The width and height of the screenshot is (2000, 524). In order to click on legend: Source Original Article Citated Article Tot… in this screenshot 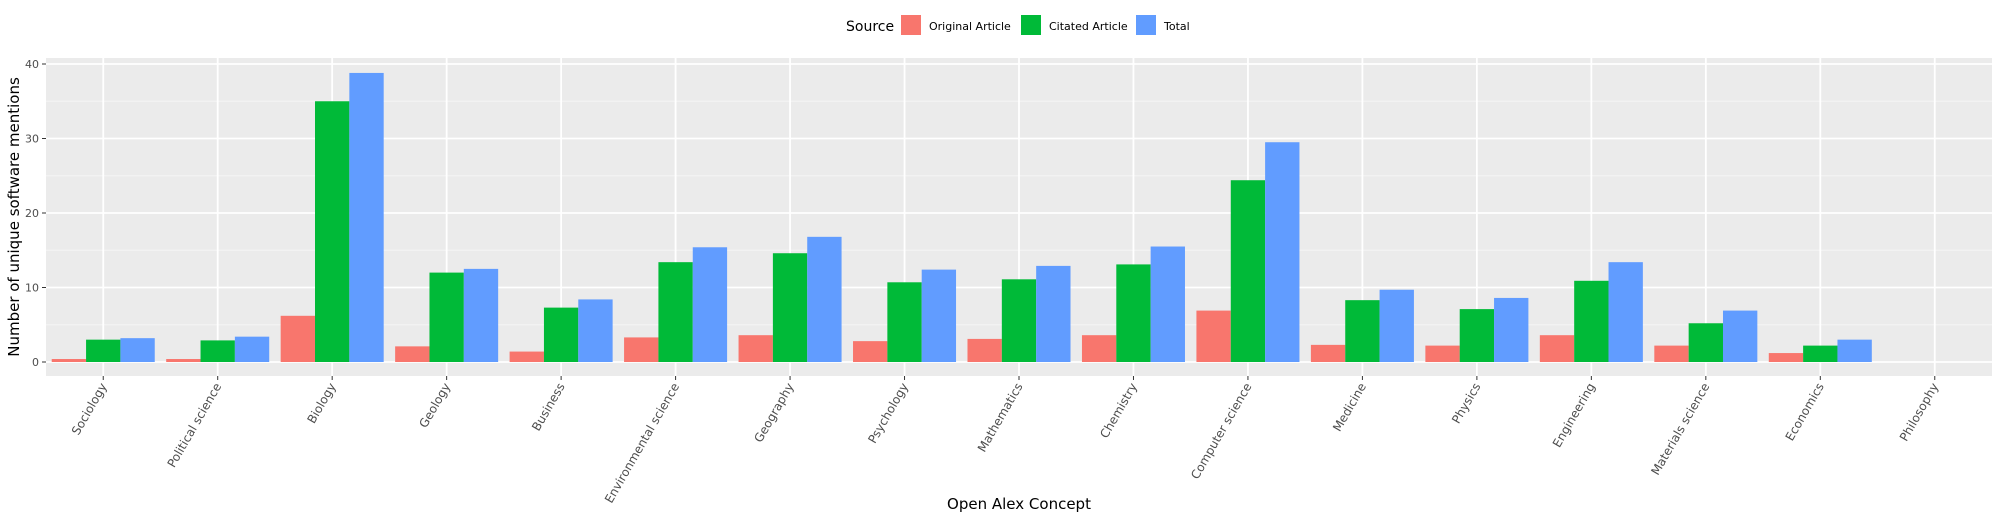, I will do `click(1018, 25)`.